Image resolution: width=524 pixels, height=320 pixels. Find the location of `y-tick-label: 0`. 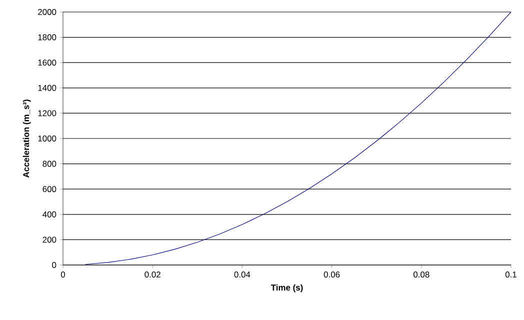

y-tick-label: 0 is located at coordinates (54, 265).